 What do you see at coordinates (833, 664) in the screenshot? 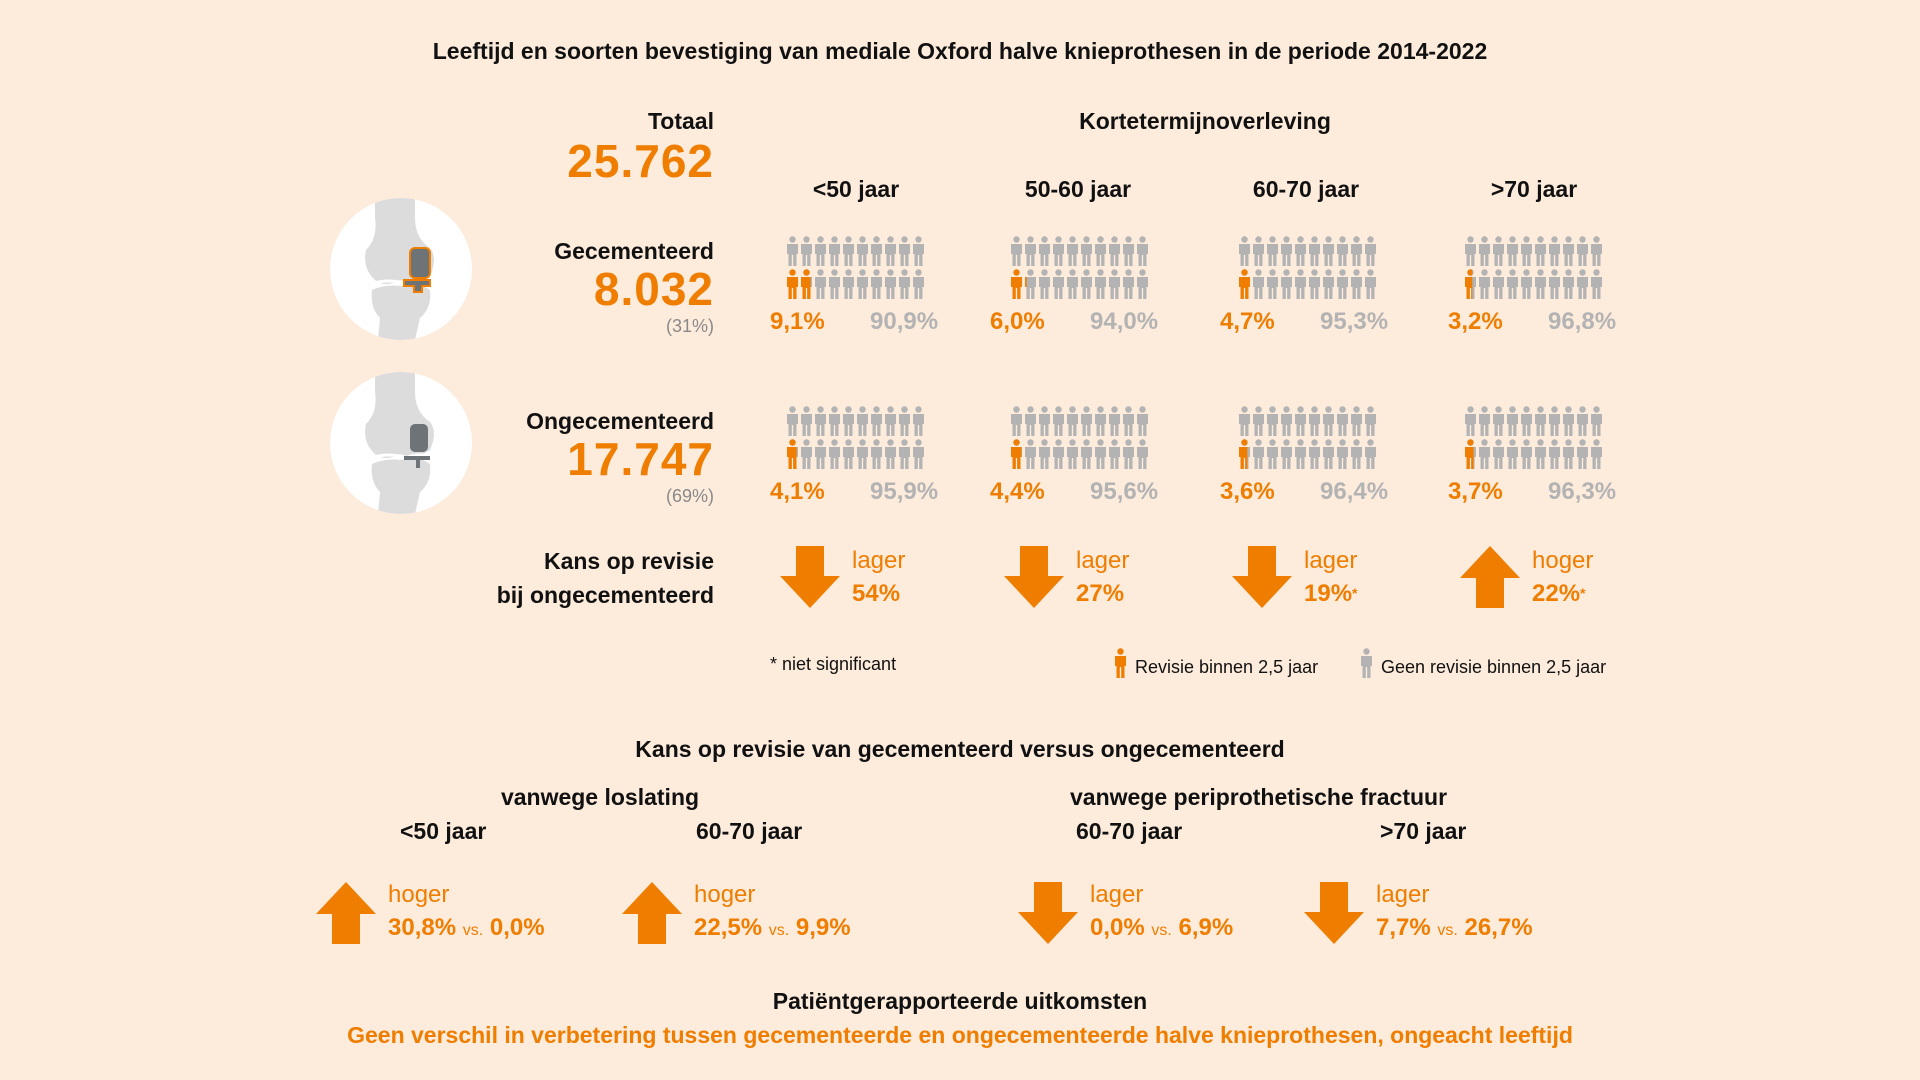
I see `footnote: * niet significant` at bounding box center [833, 664].